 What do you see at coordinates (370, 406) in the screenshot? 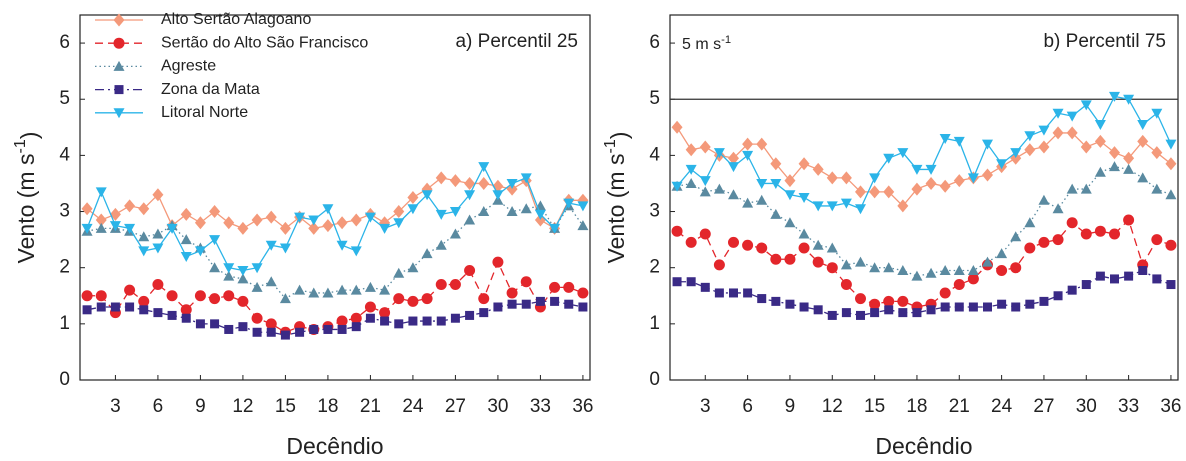
I see `x-tick-label: 21` at bounding box center [370, 406].